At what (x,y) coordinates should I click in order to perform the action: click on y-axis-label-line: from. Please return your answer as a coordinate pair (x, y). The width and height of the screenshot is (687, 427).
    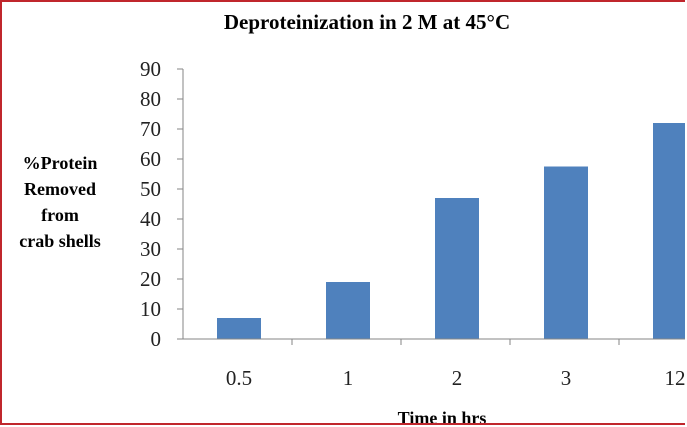
    Looking at the image, I should click on (60, 215).